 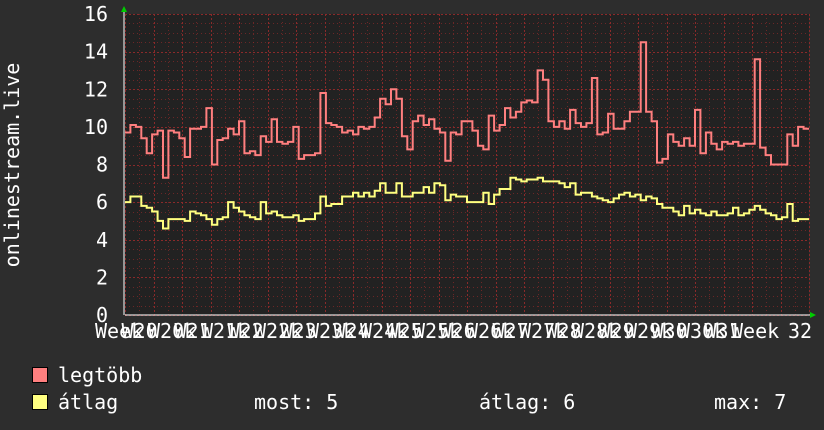 What do you see at coordinates (596, 331) in the screenshot?
I see `x-tick-label: W28k` at bounding box center [596, 331].